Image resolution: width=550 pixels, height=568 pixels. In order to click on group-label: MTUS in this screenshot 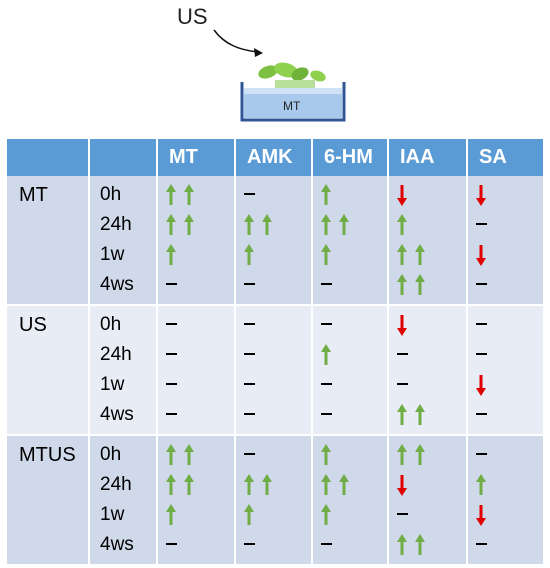, I will do `click(47, 455)`.